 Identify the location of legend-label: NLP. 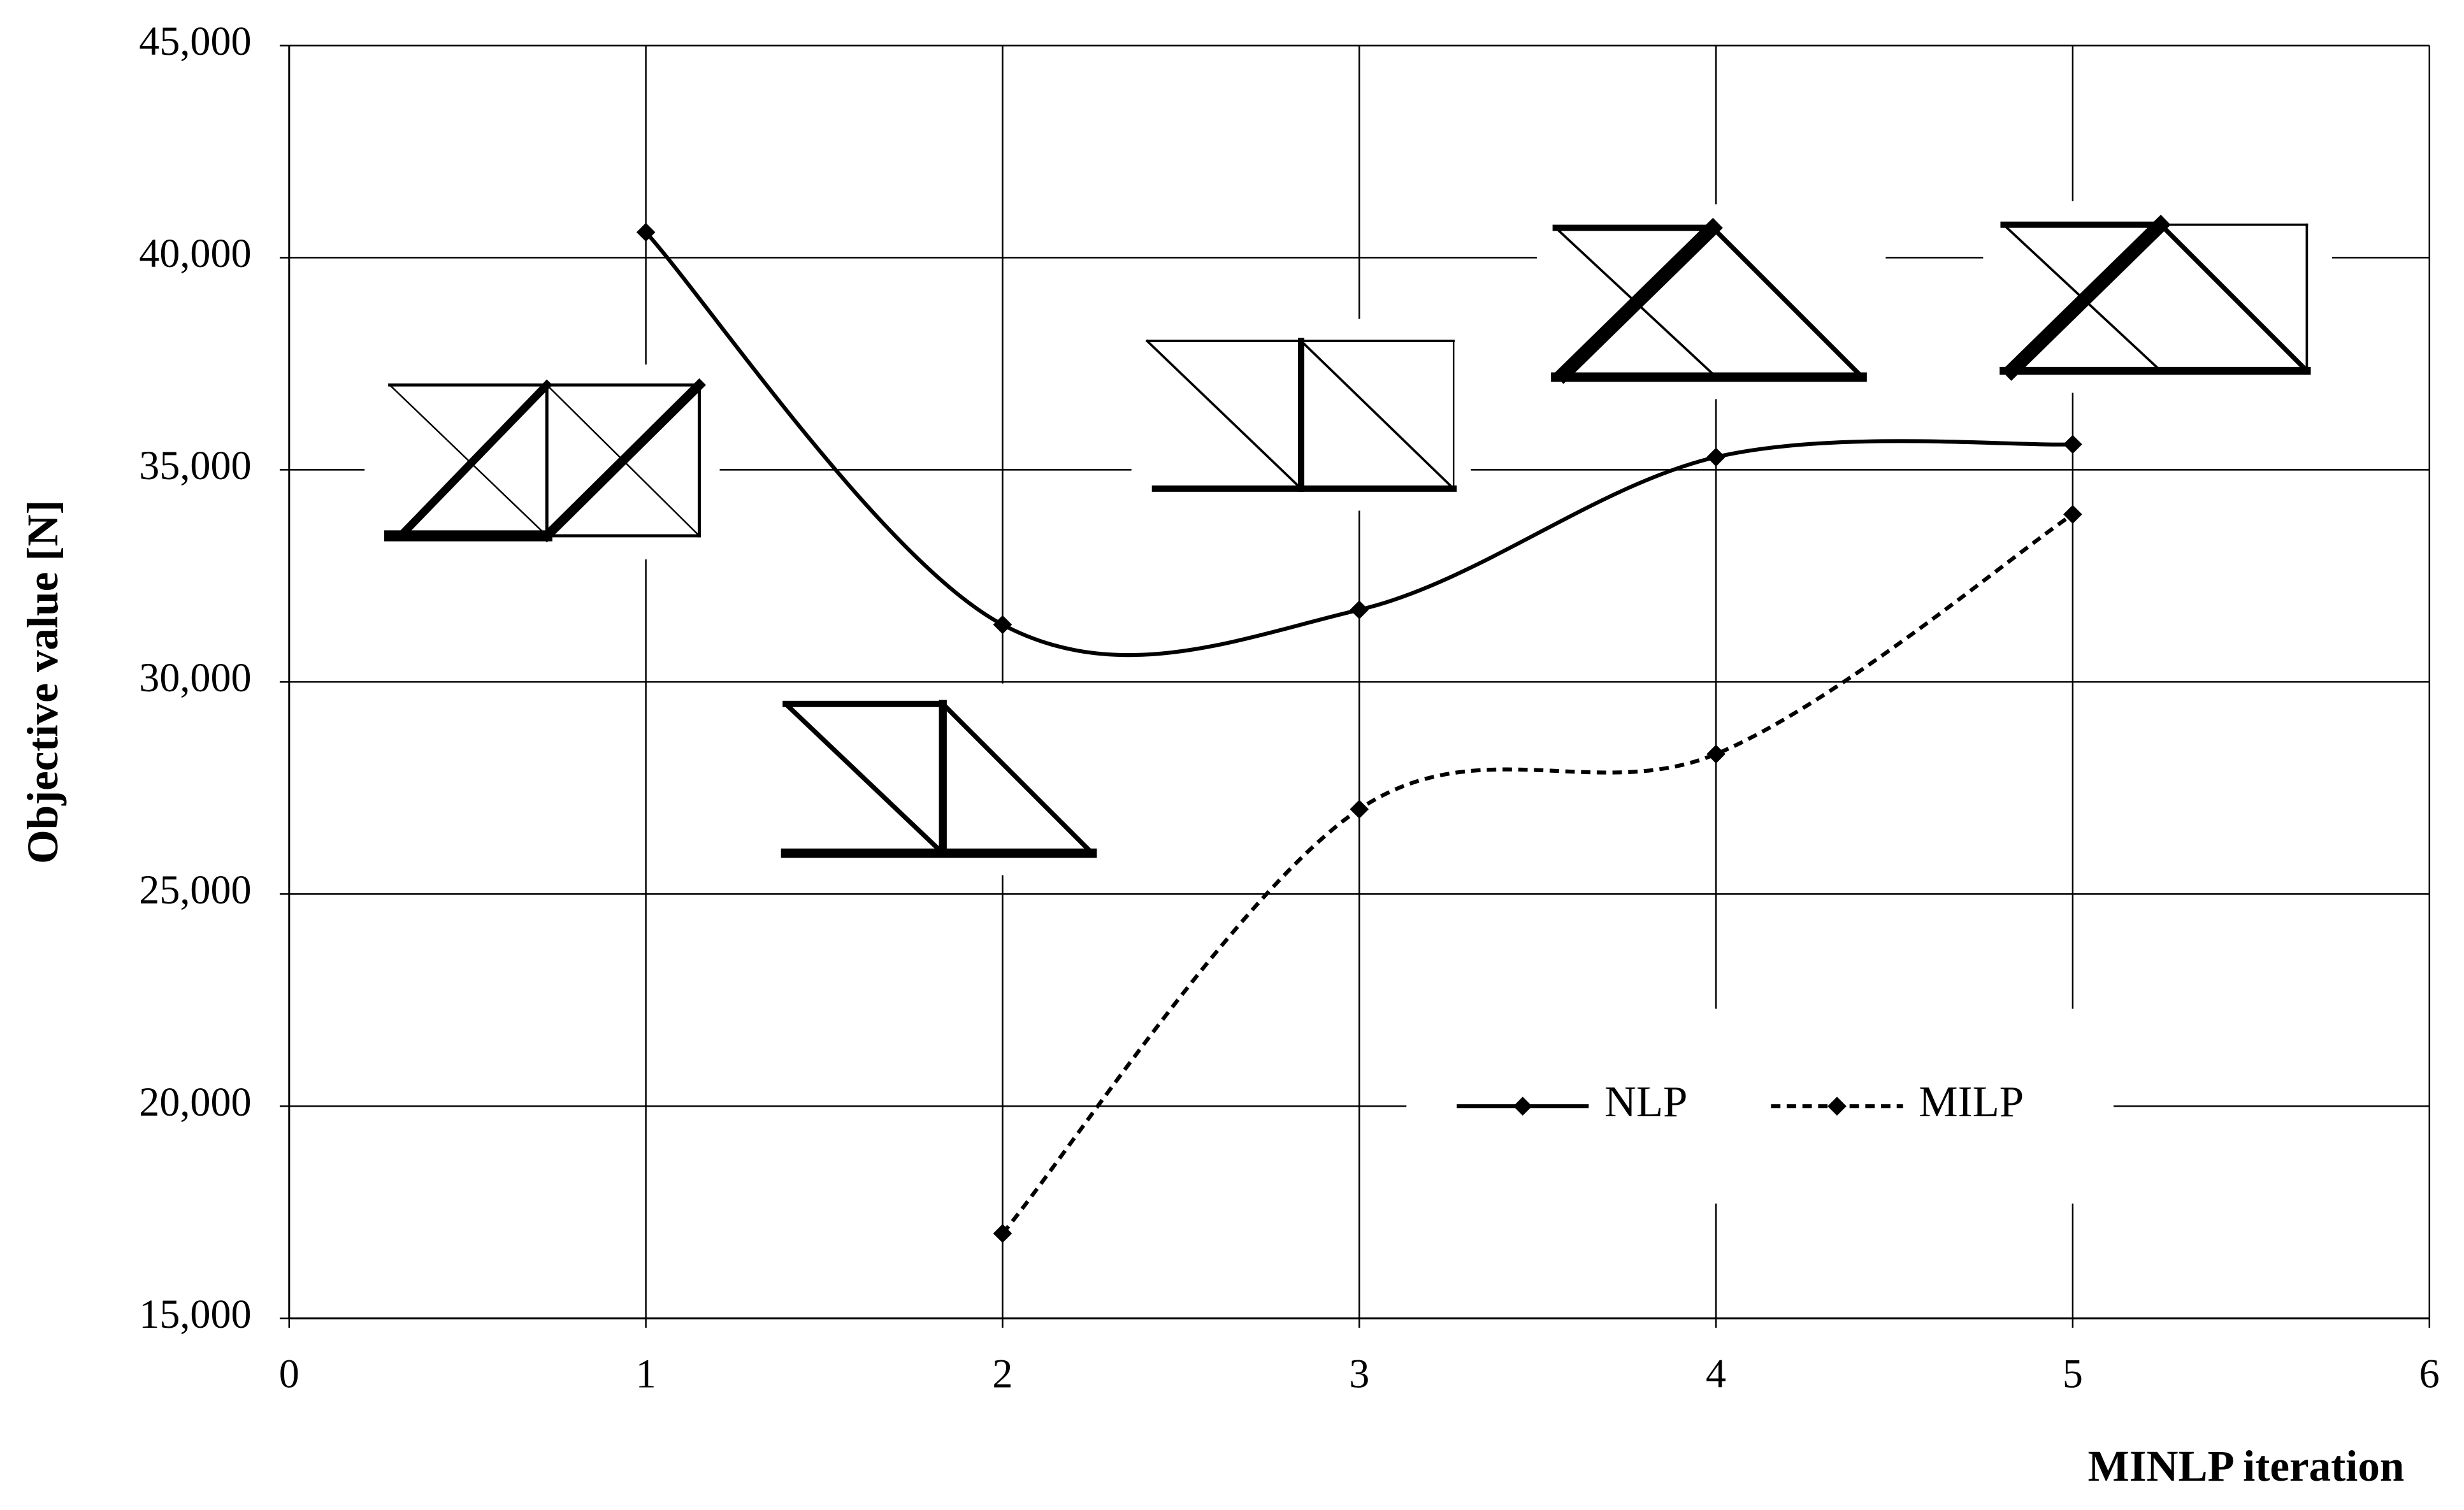
(1646, 1101).